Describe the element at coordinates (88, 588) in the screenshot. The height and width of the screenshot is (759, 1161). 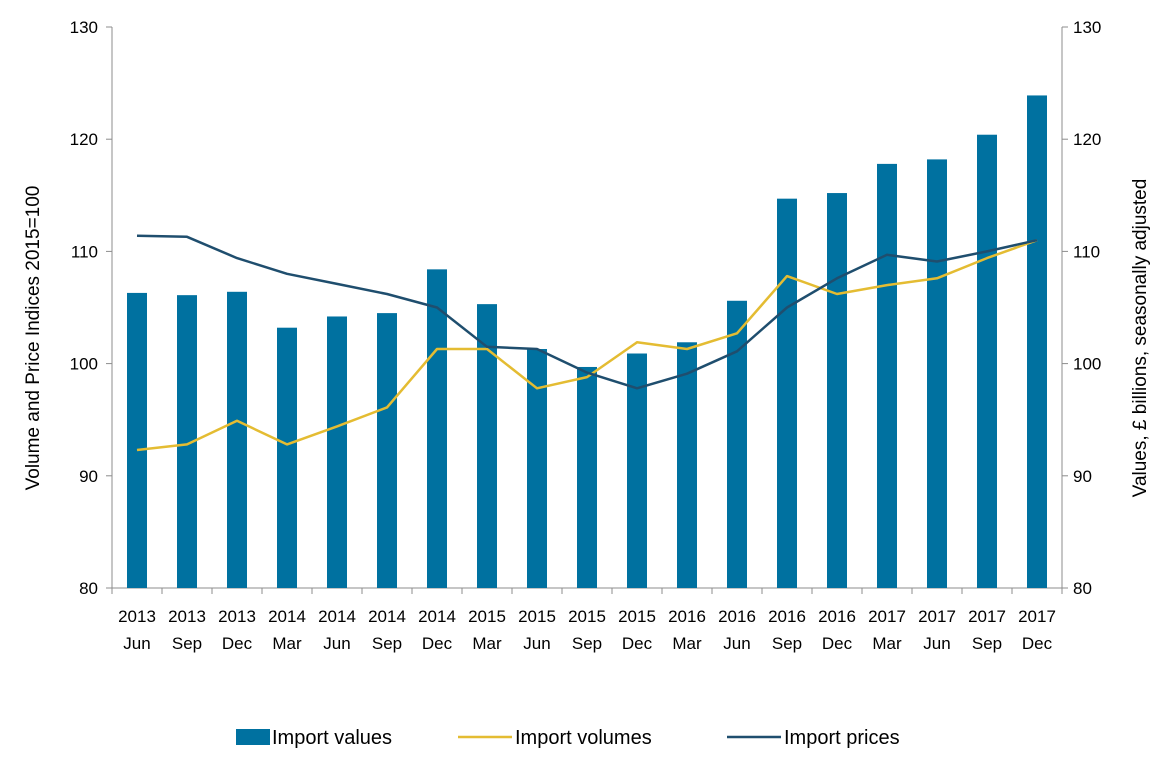
I see `left-tick-label: 80` at that location.